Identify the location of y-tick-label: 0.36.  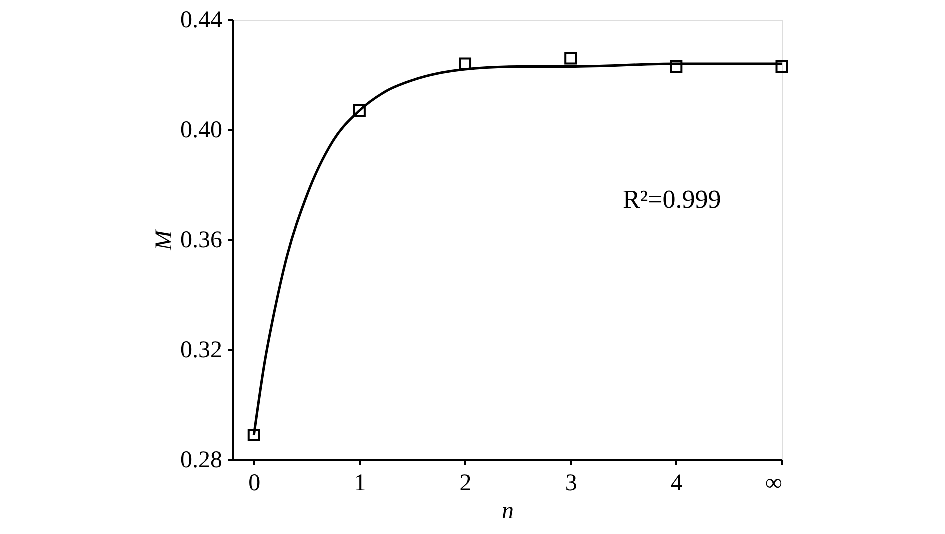
(201, 241).